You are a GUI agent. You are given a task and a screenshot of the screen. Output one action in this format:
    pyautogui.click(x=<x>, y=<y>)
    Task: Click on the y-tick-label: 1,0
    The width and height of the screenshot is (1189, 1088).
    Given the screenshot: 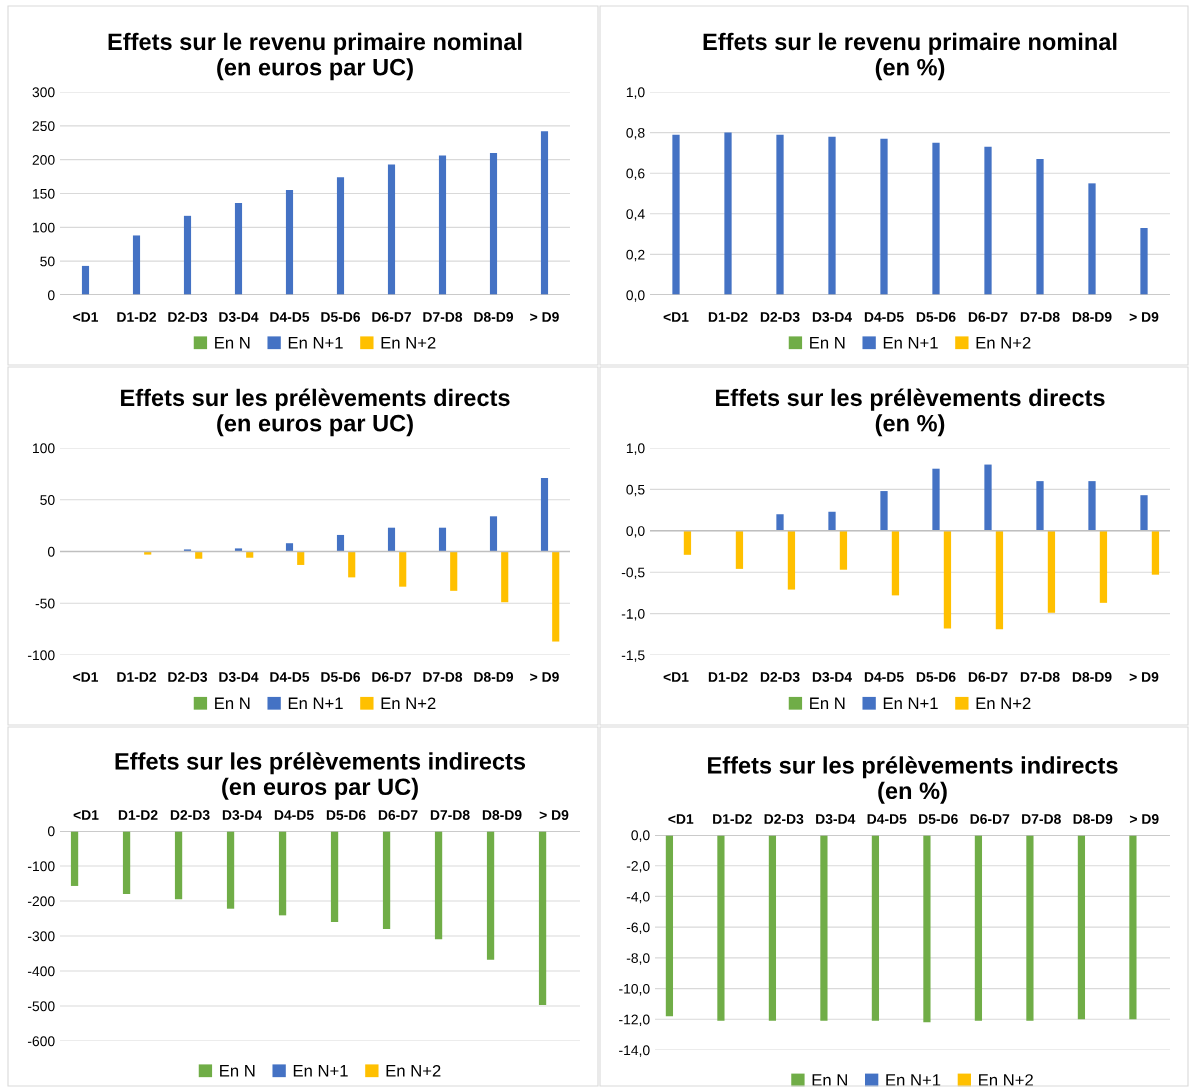 What is the action you would take?
    pyautogui.click(x=635, y=449)
    